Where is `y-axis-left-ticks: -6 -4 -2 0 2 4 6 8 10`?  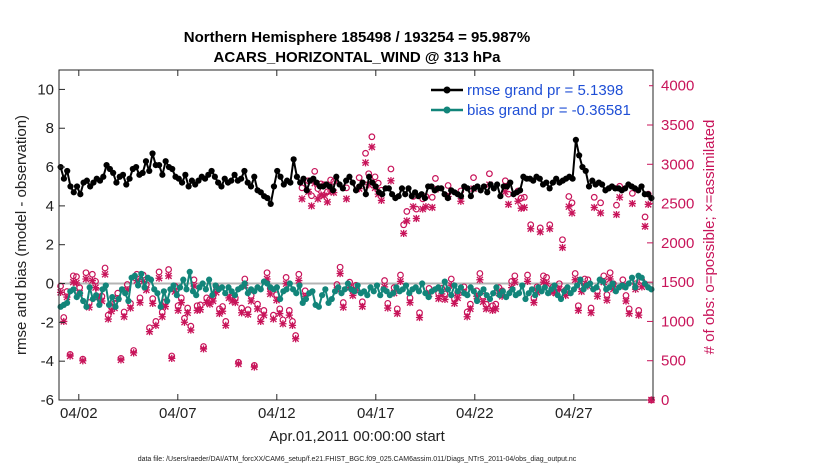
y-axis-left-ticks: -6 -4 -2 0 2 4 6 8 10 is located at coordinates (51, 245).